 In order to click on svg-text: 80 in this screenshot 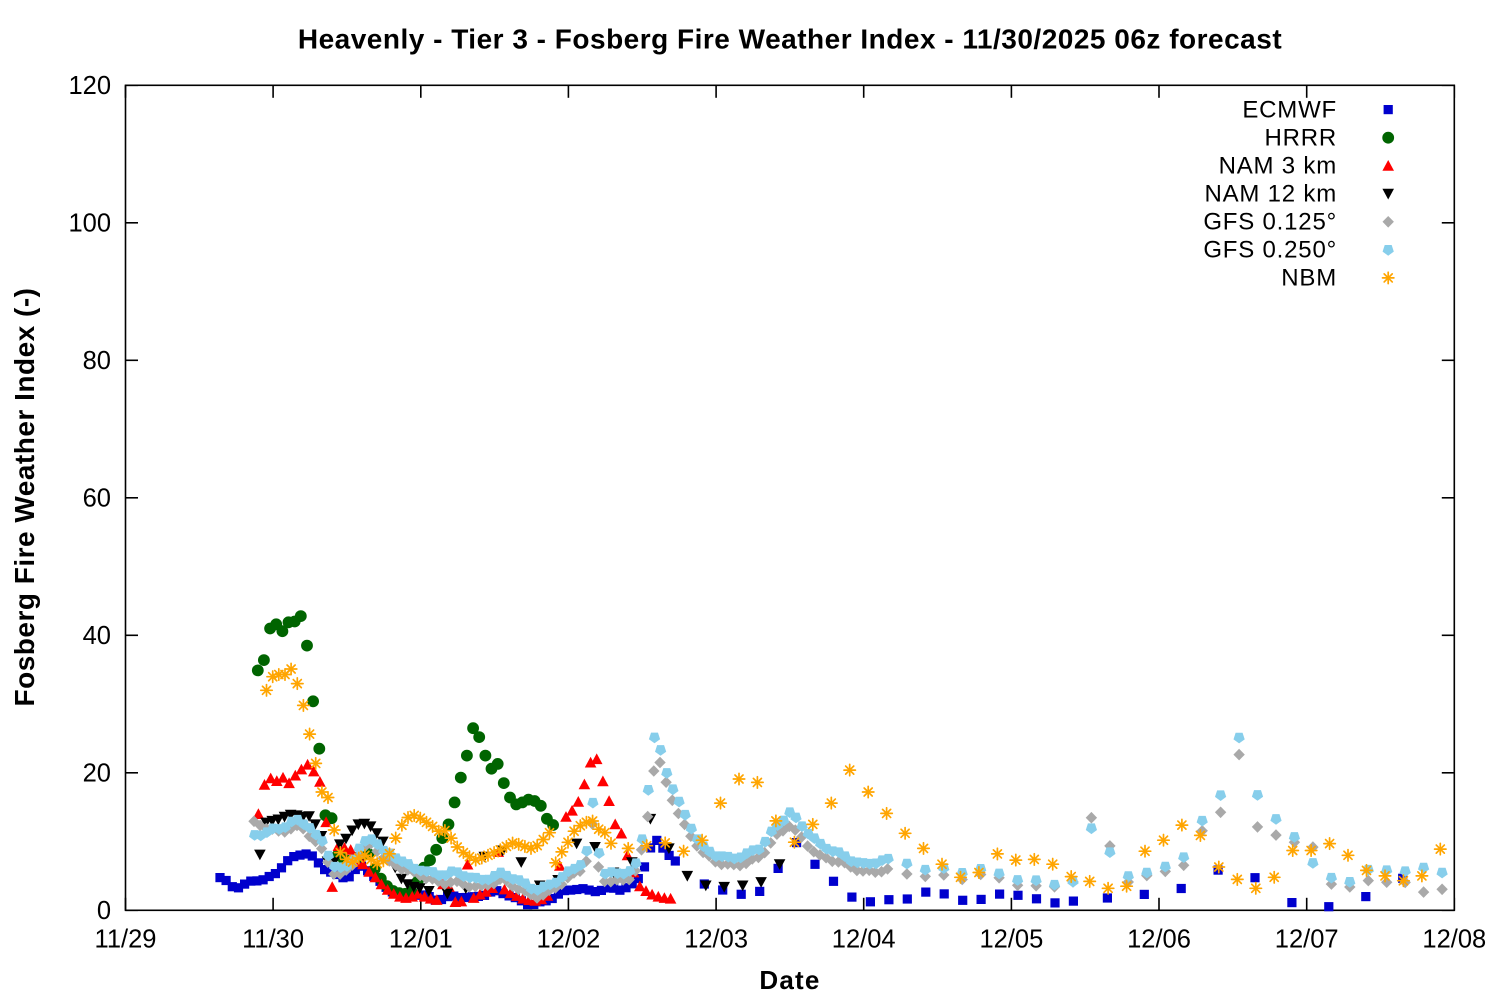, I will do `click(97, 361)`.